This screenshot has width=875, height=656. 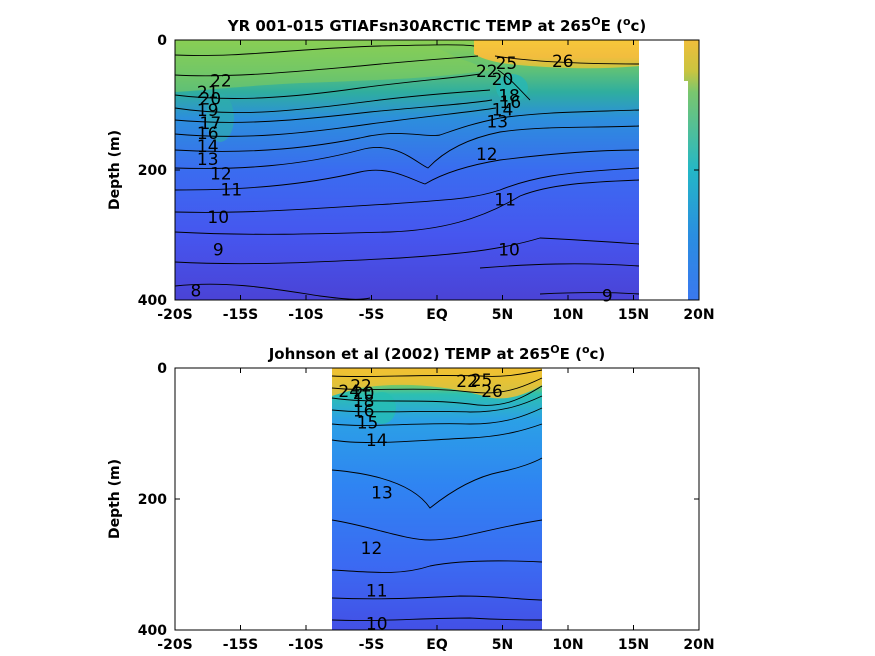 I want to click on panel-top-contour-label: 21, so click(x=208, y=93).